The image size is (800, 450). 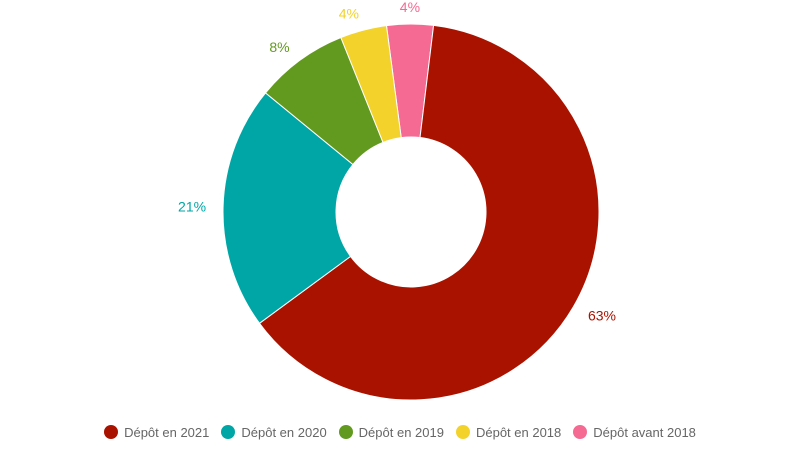 I want to click on legend-label: Dépôt avant 2018, so click(x=644, y=432).